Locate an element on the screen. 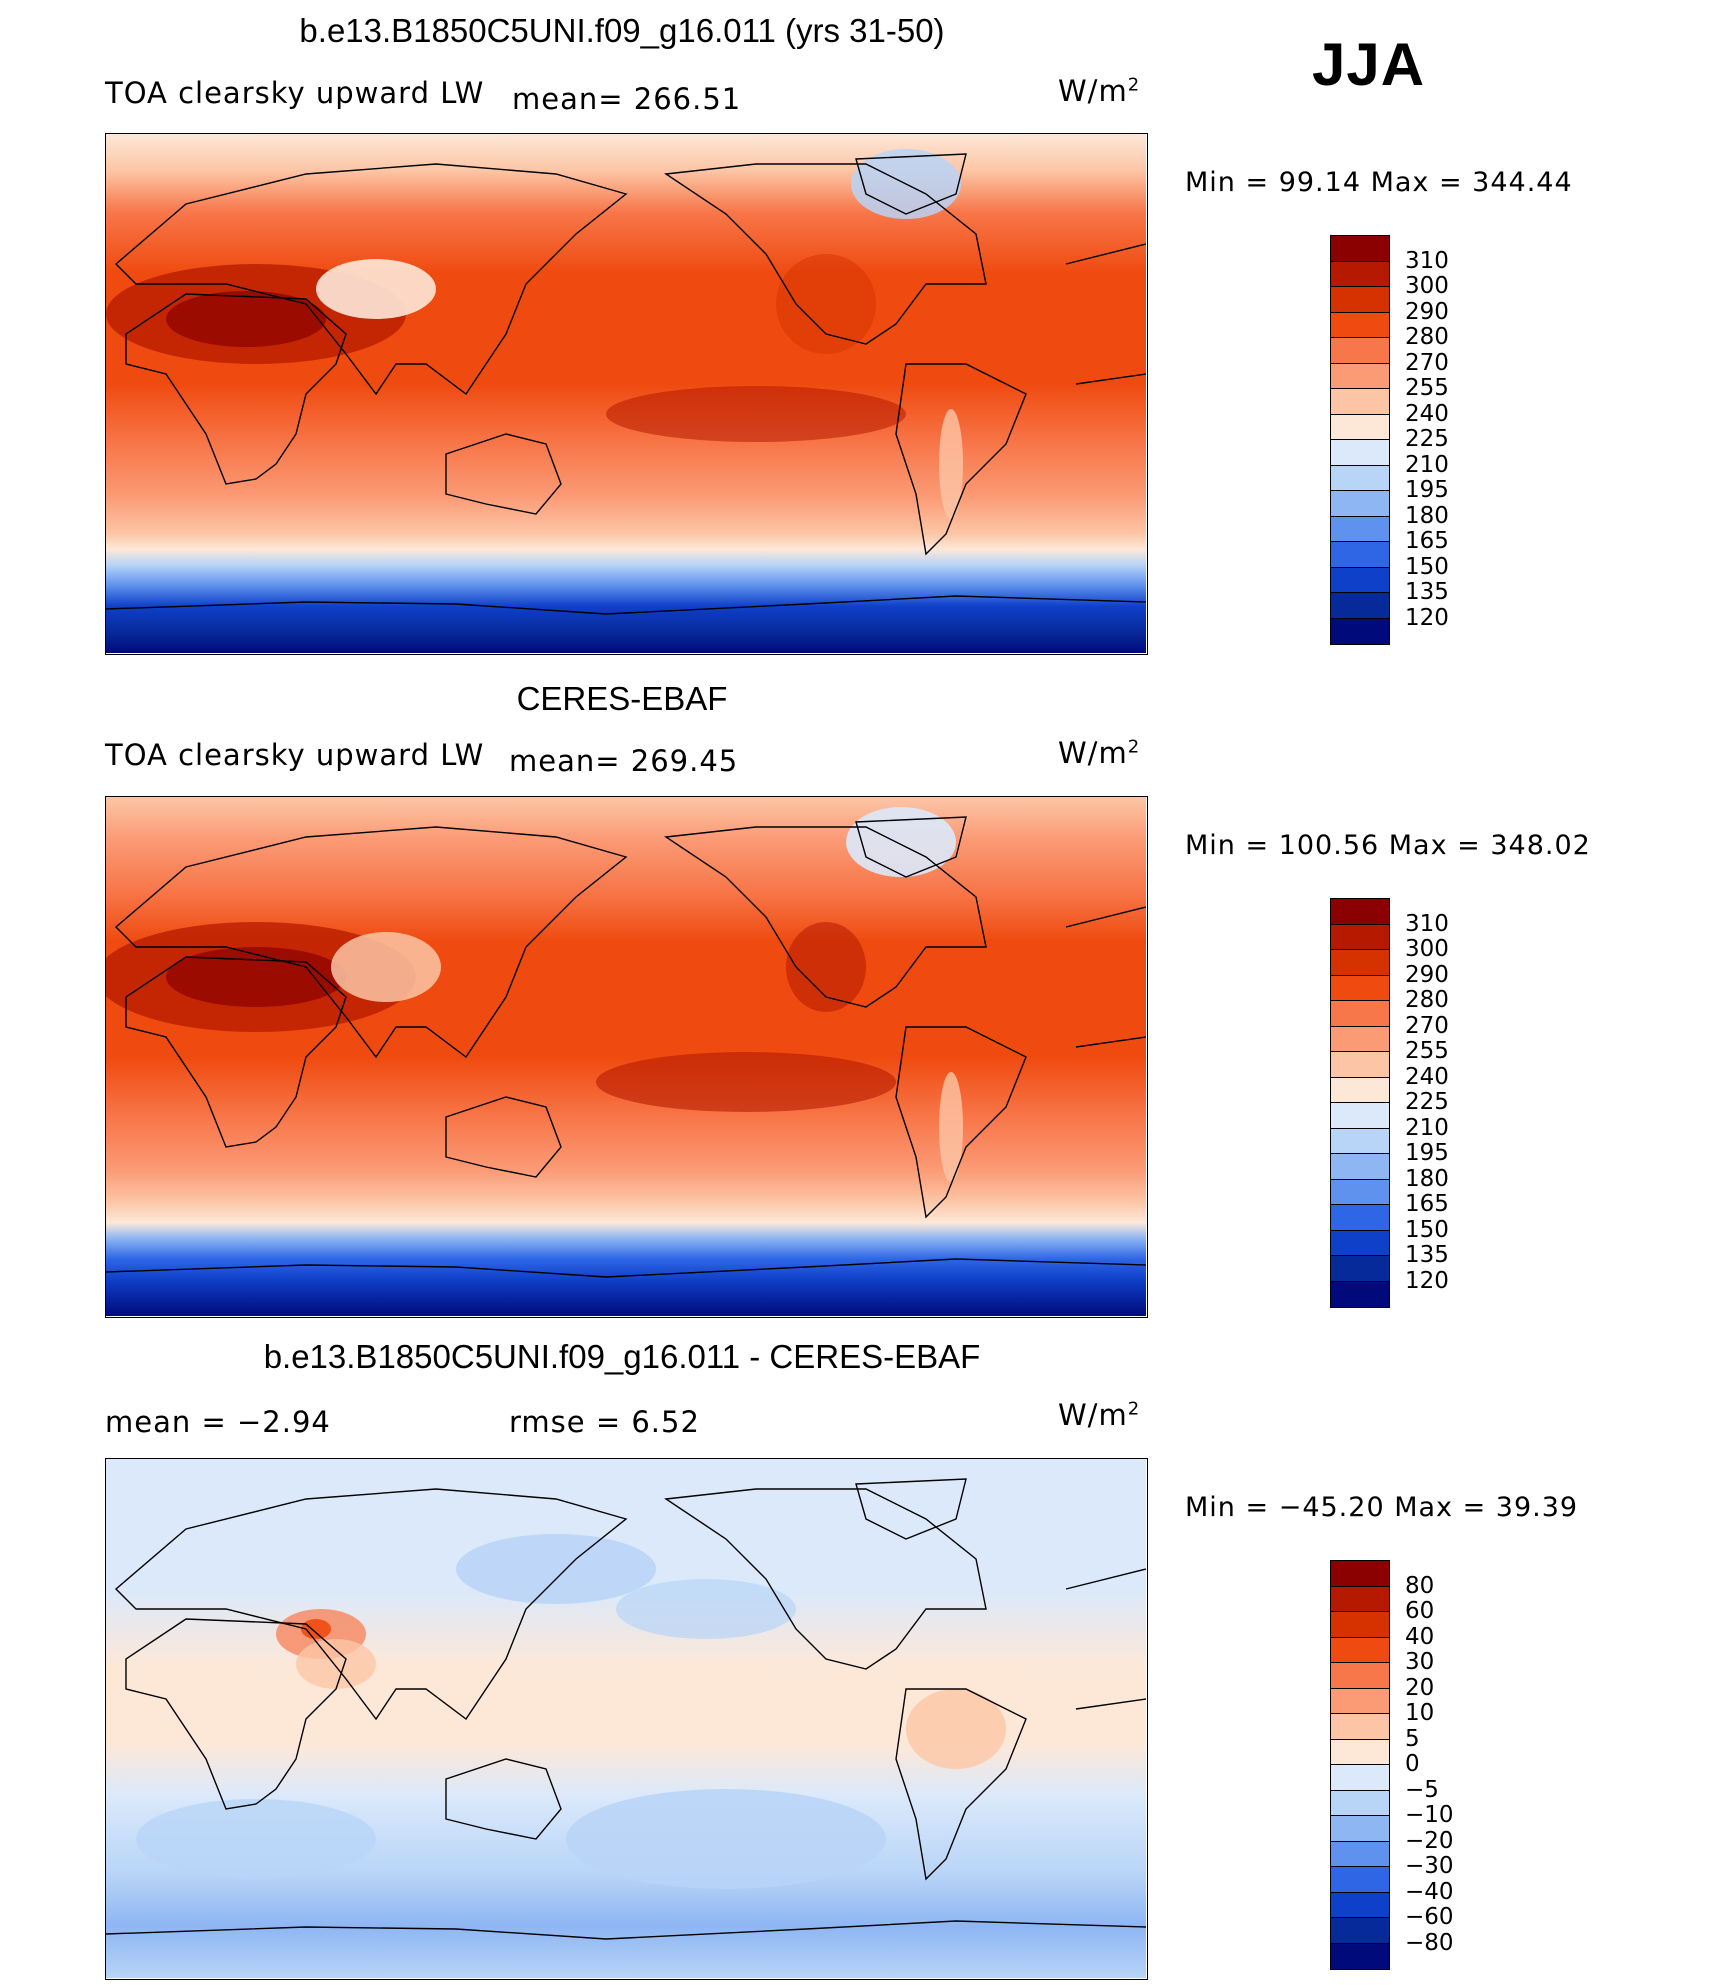  colorbar-tick-label: −40 is located at coordinates (1429, 1891).